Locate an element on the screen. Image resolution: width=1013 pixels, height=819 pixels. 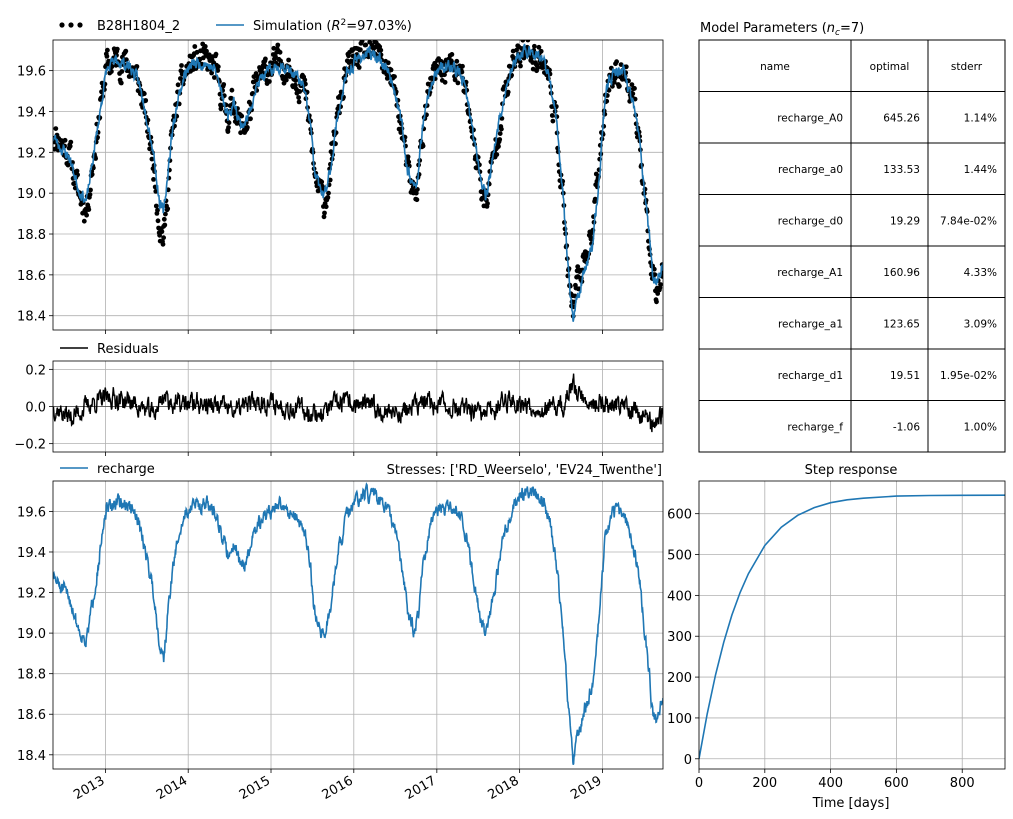
table-cell-text: 1.14% is located at coordinates (980, 118).